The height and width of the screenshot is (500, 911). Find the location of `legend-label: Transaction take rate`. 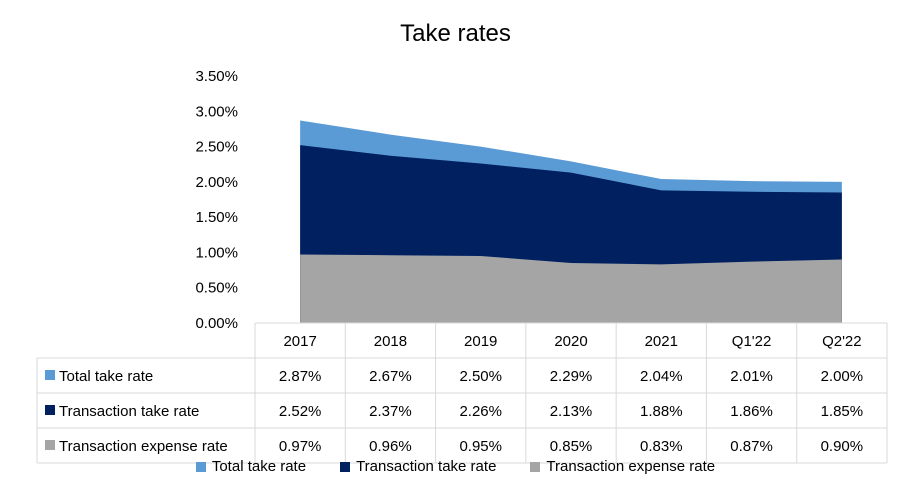

legend-label: Transaction take rate is located at coordinates (426, 466).